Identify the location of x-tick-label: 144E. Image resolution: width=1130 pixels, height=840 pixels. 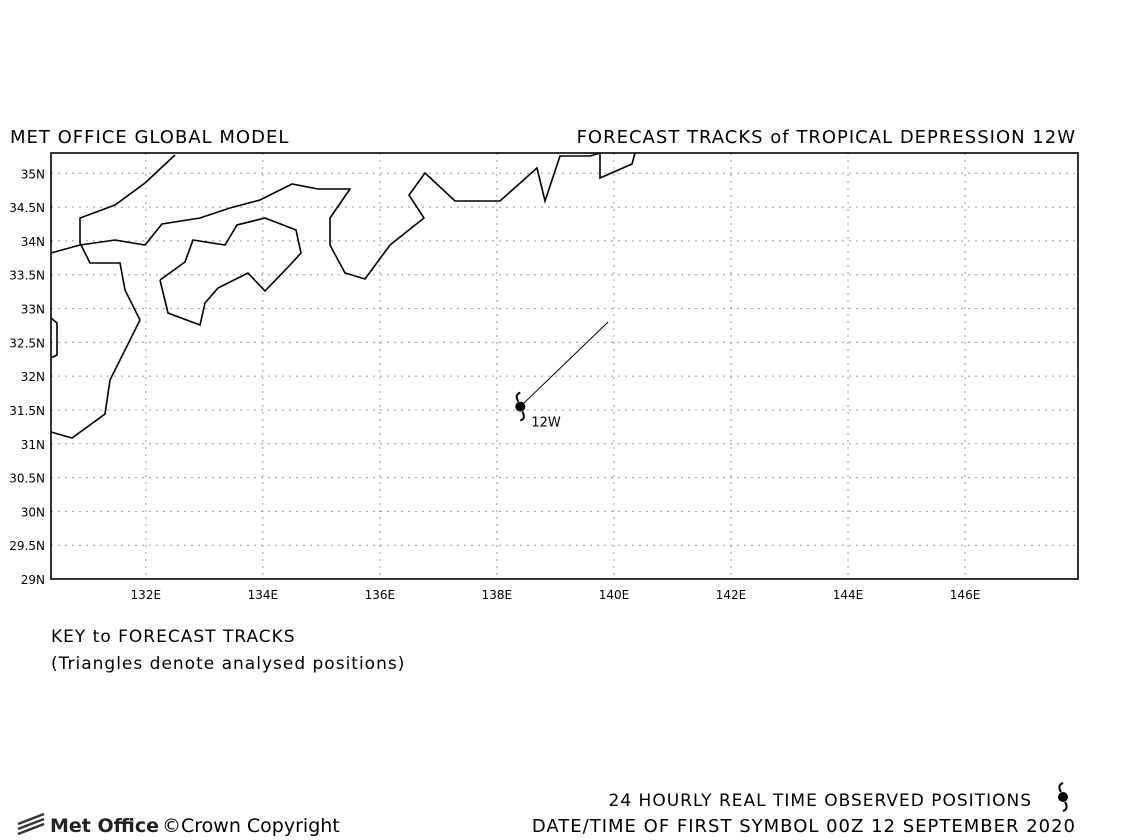
(848, 595).